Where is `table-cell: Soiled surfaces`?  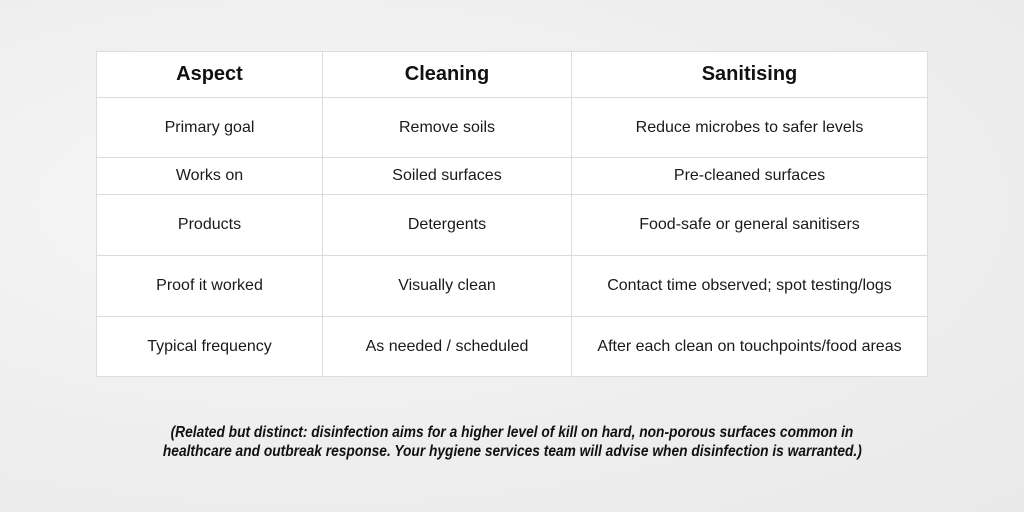 table-cell: Soiled surfaces is located at coordinates (447, 176).